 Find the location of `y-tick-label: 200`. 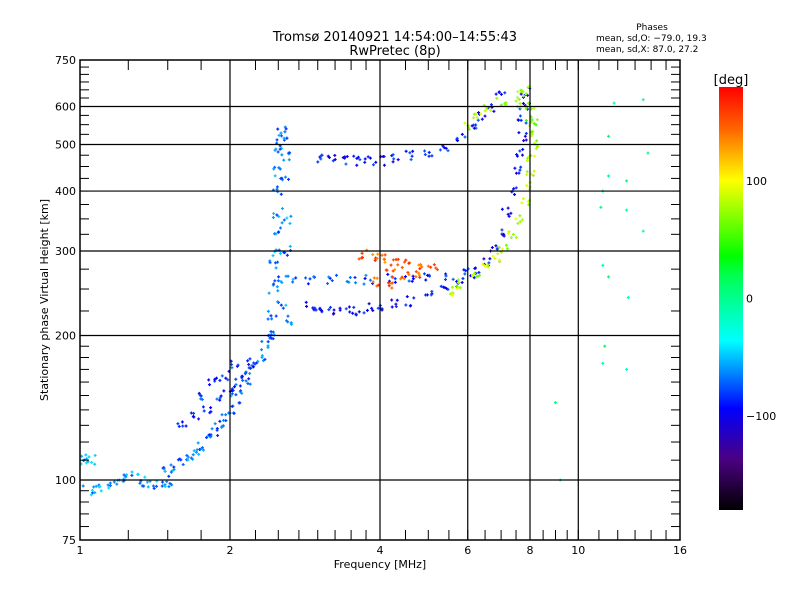

y-tick-label: 200 is located at coordinates (65, 336).